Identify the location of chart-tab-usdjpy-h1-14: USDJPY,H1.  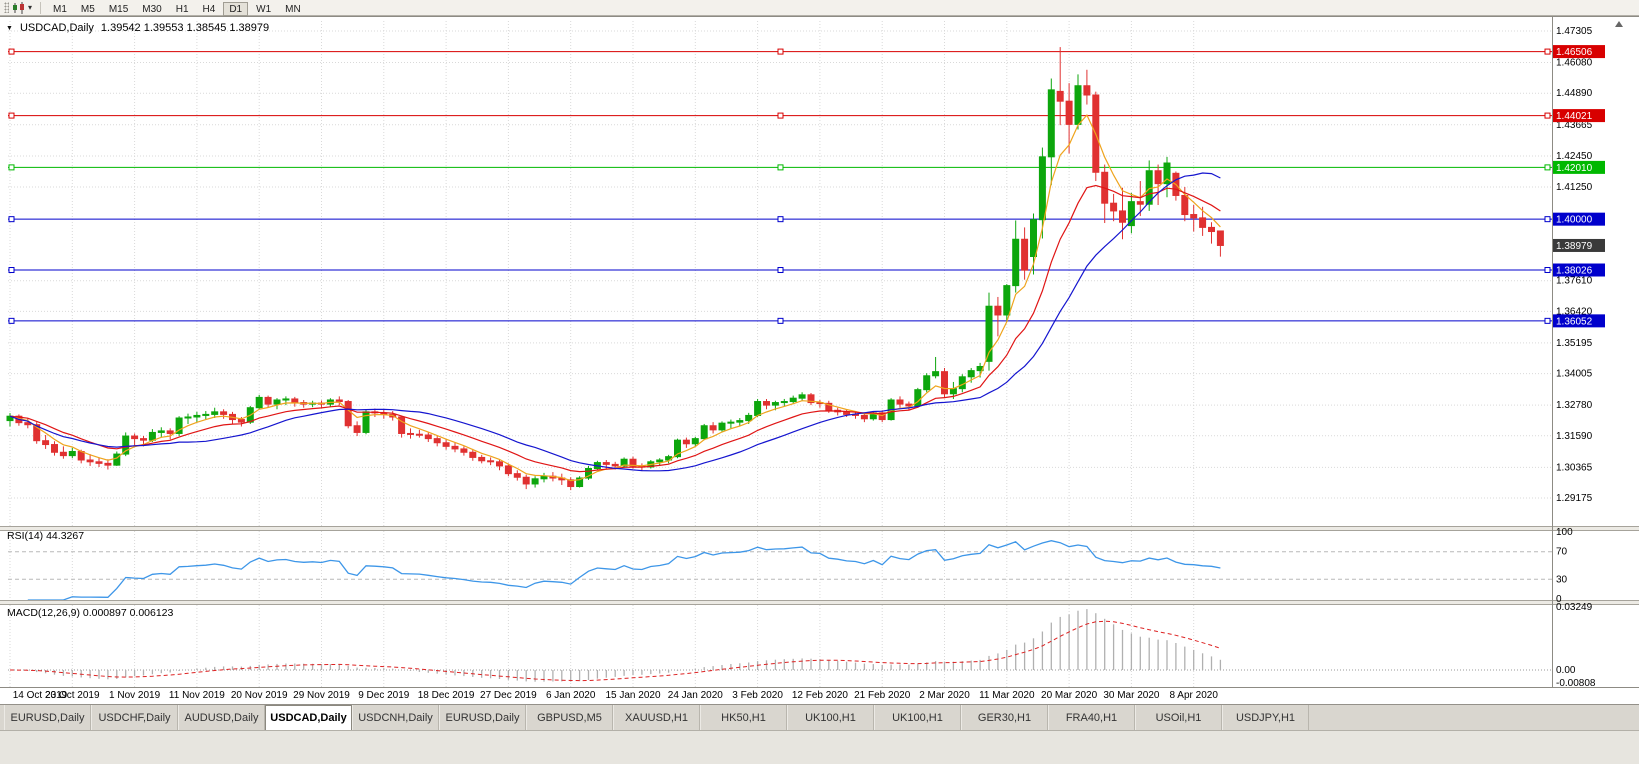
(1265, 717).